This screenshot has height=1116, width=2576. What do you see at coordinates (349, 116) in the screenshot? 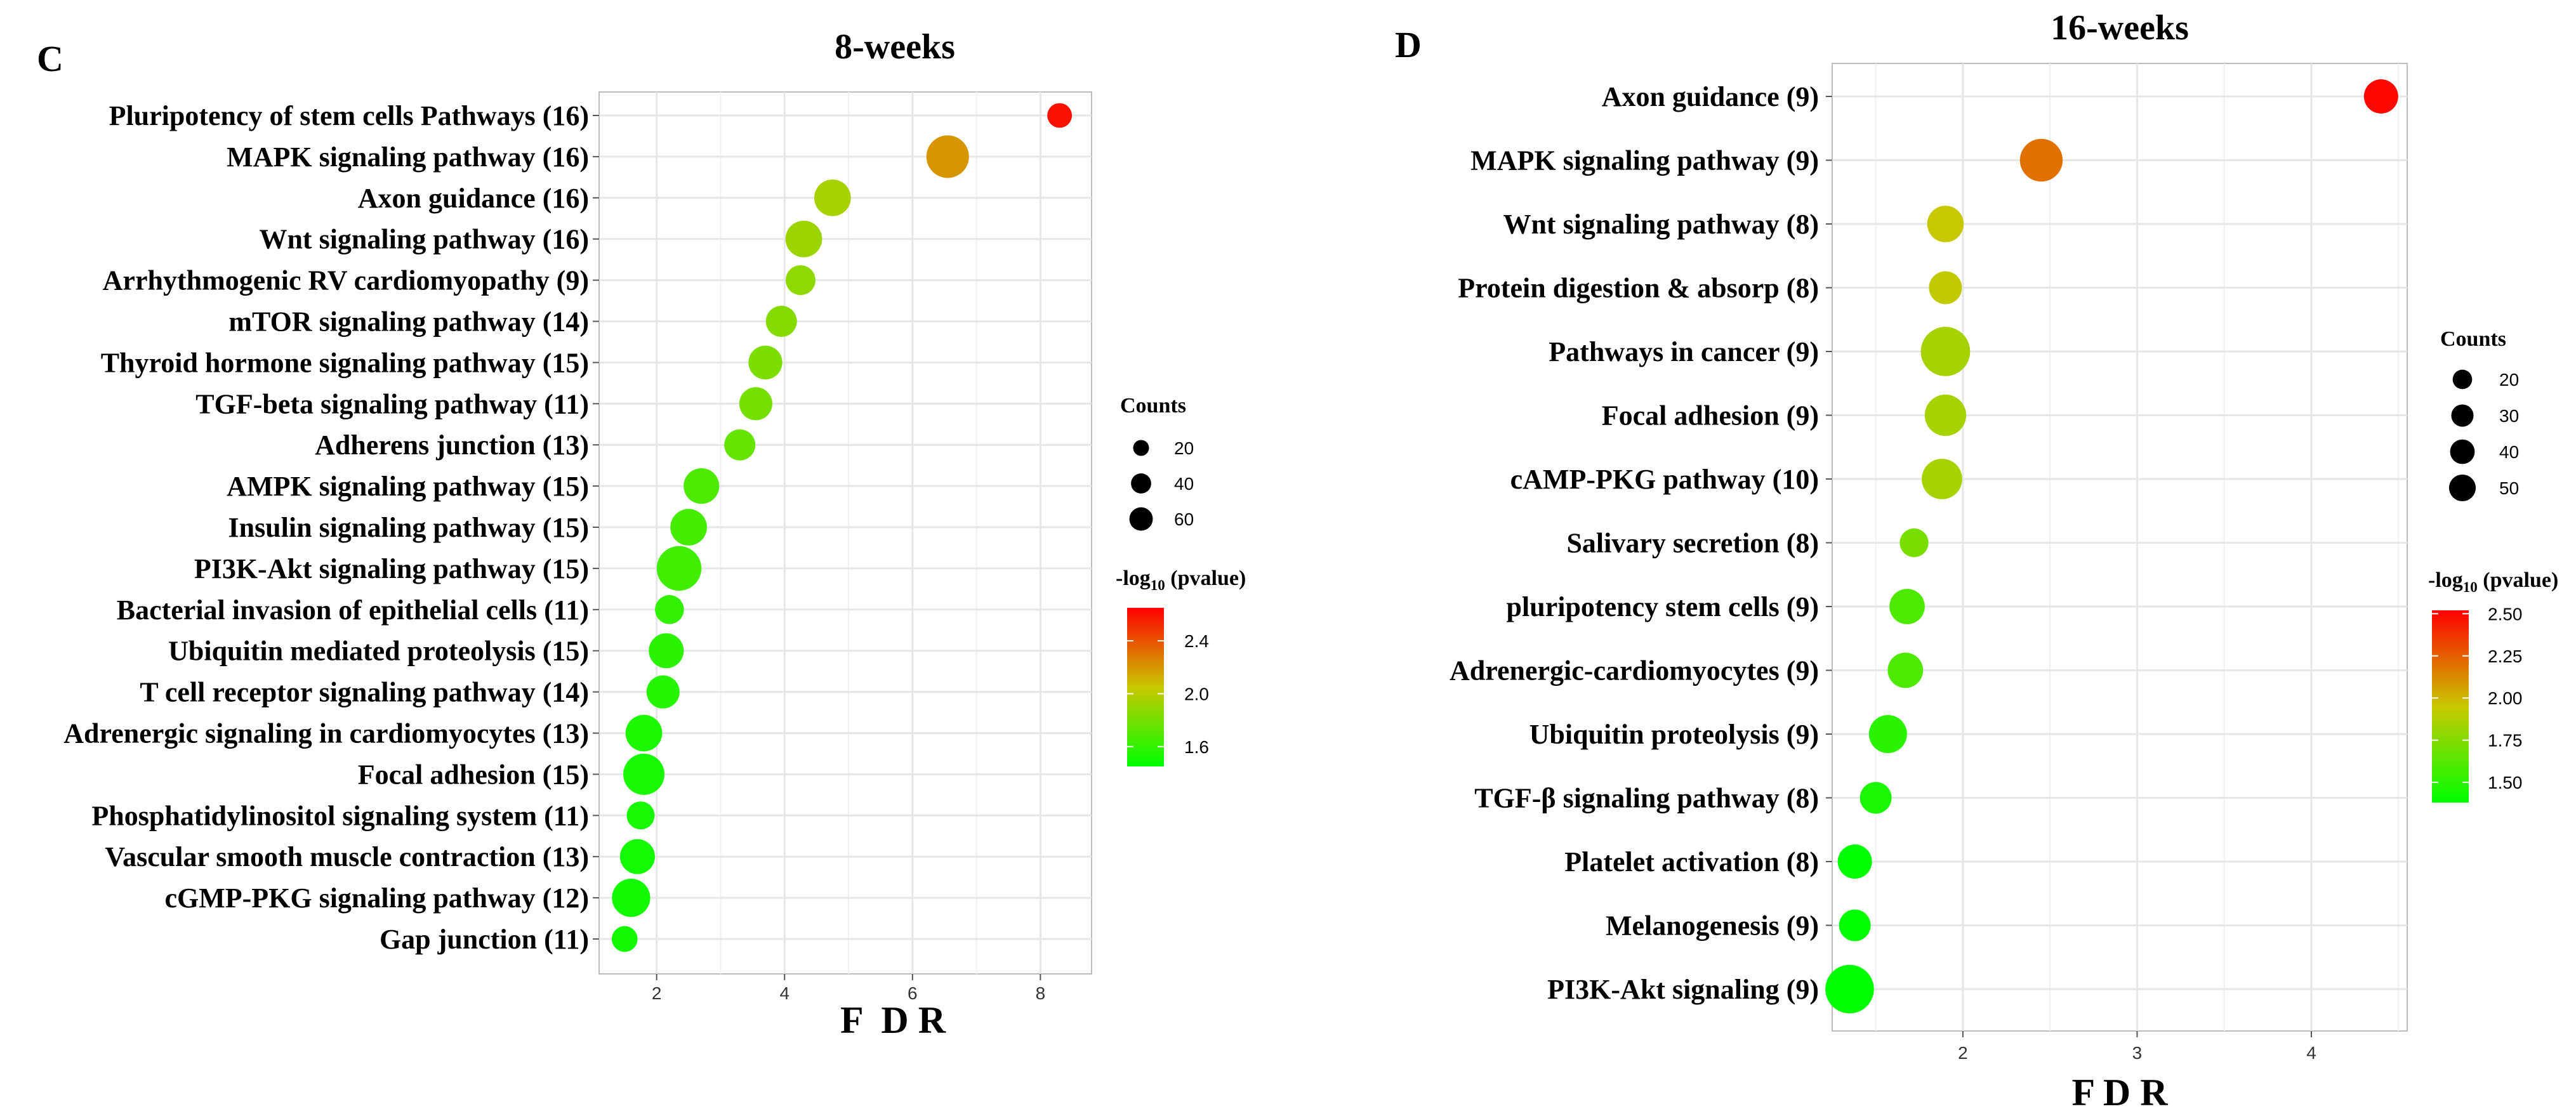
I see `category-label: Pluripotency of stem cells Pathways (16)` at bounding box center [349, 116].